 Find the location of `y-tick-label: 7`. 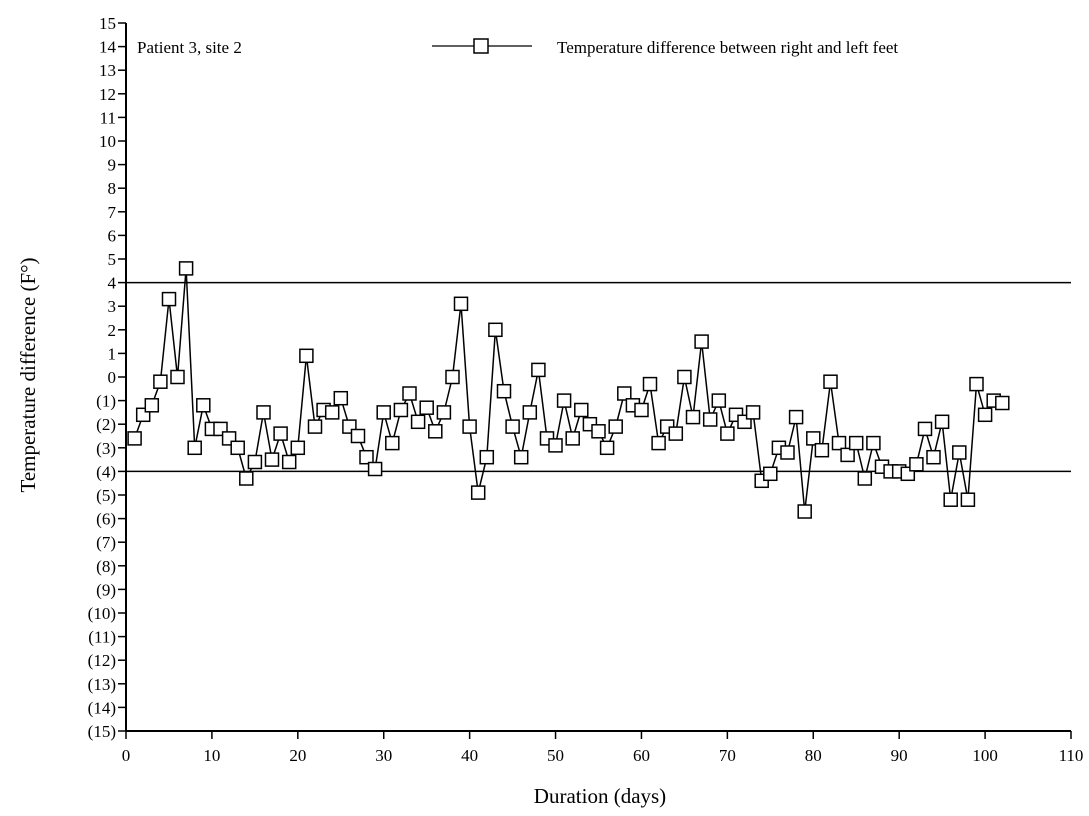

y-tick-label: 7 is located at coordinates (112, 212).